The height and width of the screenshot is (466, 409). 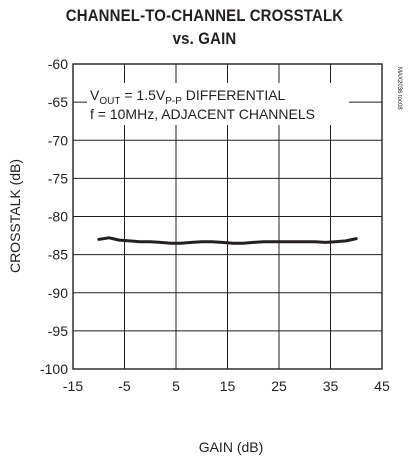 I want to click on annotation-diff: DIFFERENTIAL, so click(x=234, y=95).